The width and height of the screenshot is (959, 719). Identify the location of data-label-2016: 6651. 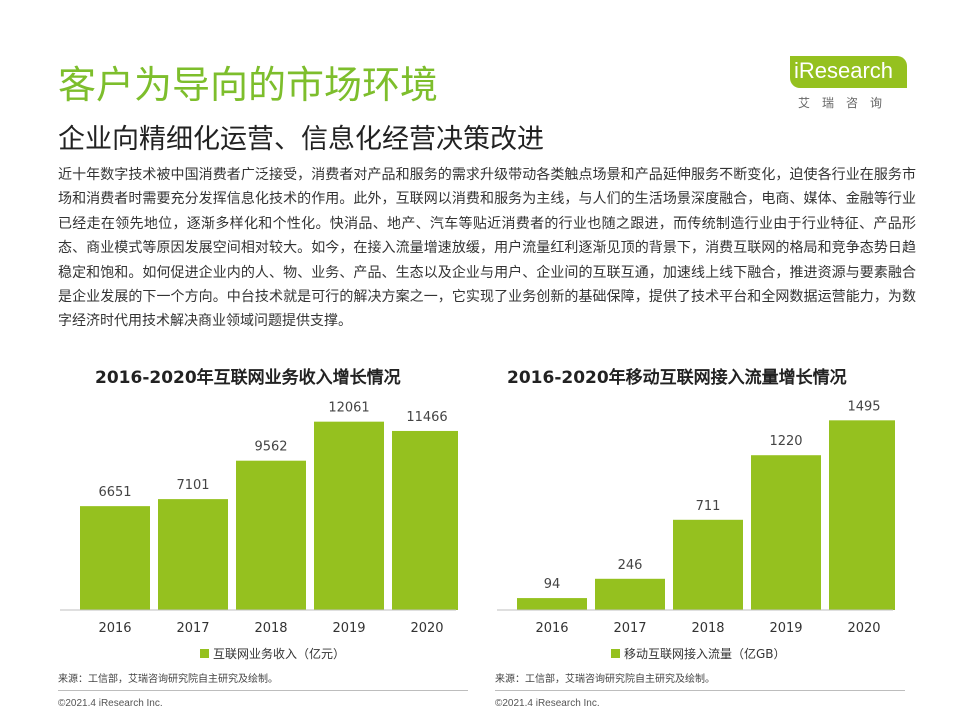
(114, 492).